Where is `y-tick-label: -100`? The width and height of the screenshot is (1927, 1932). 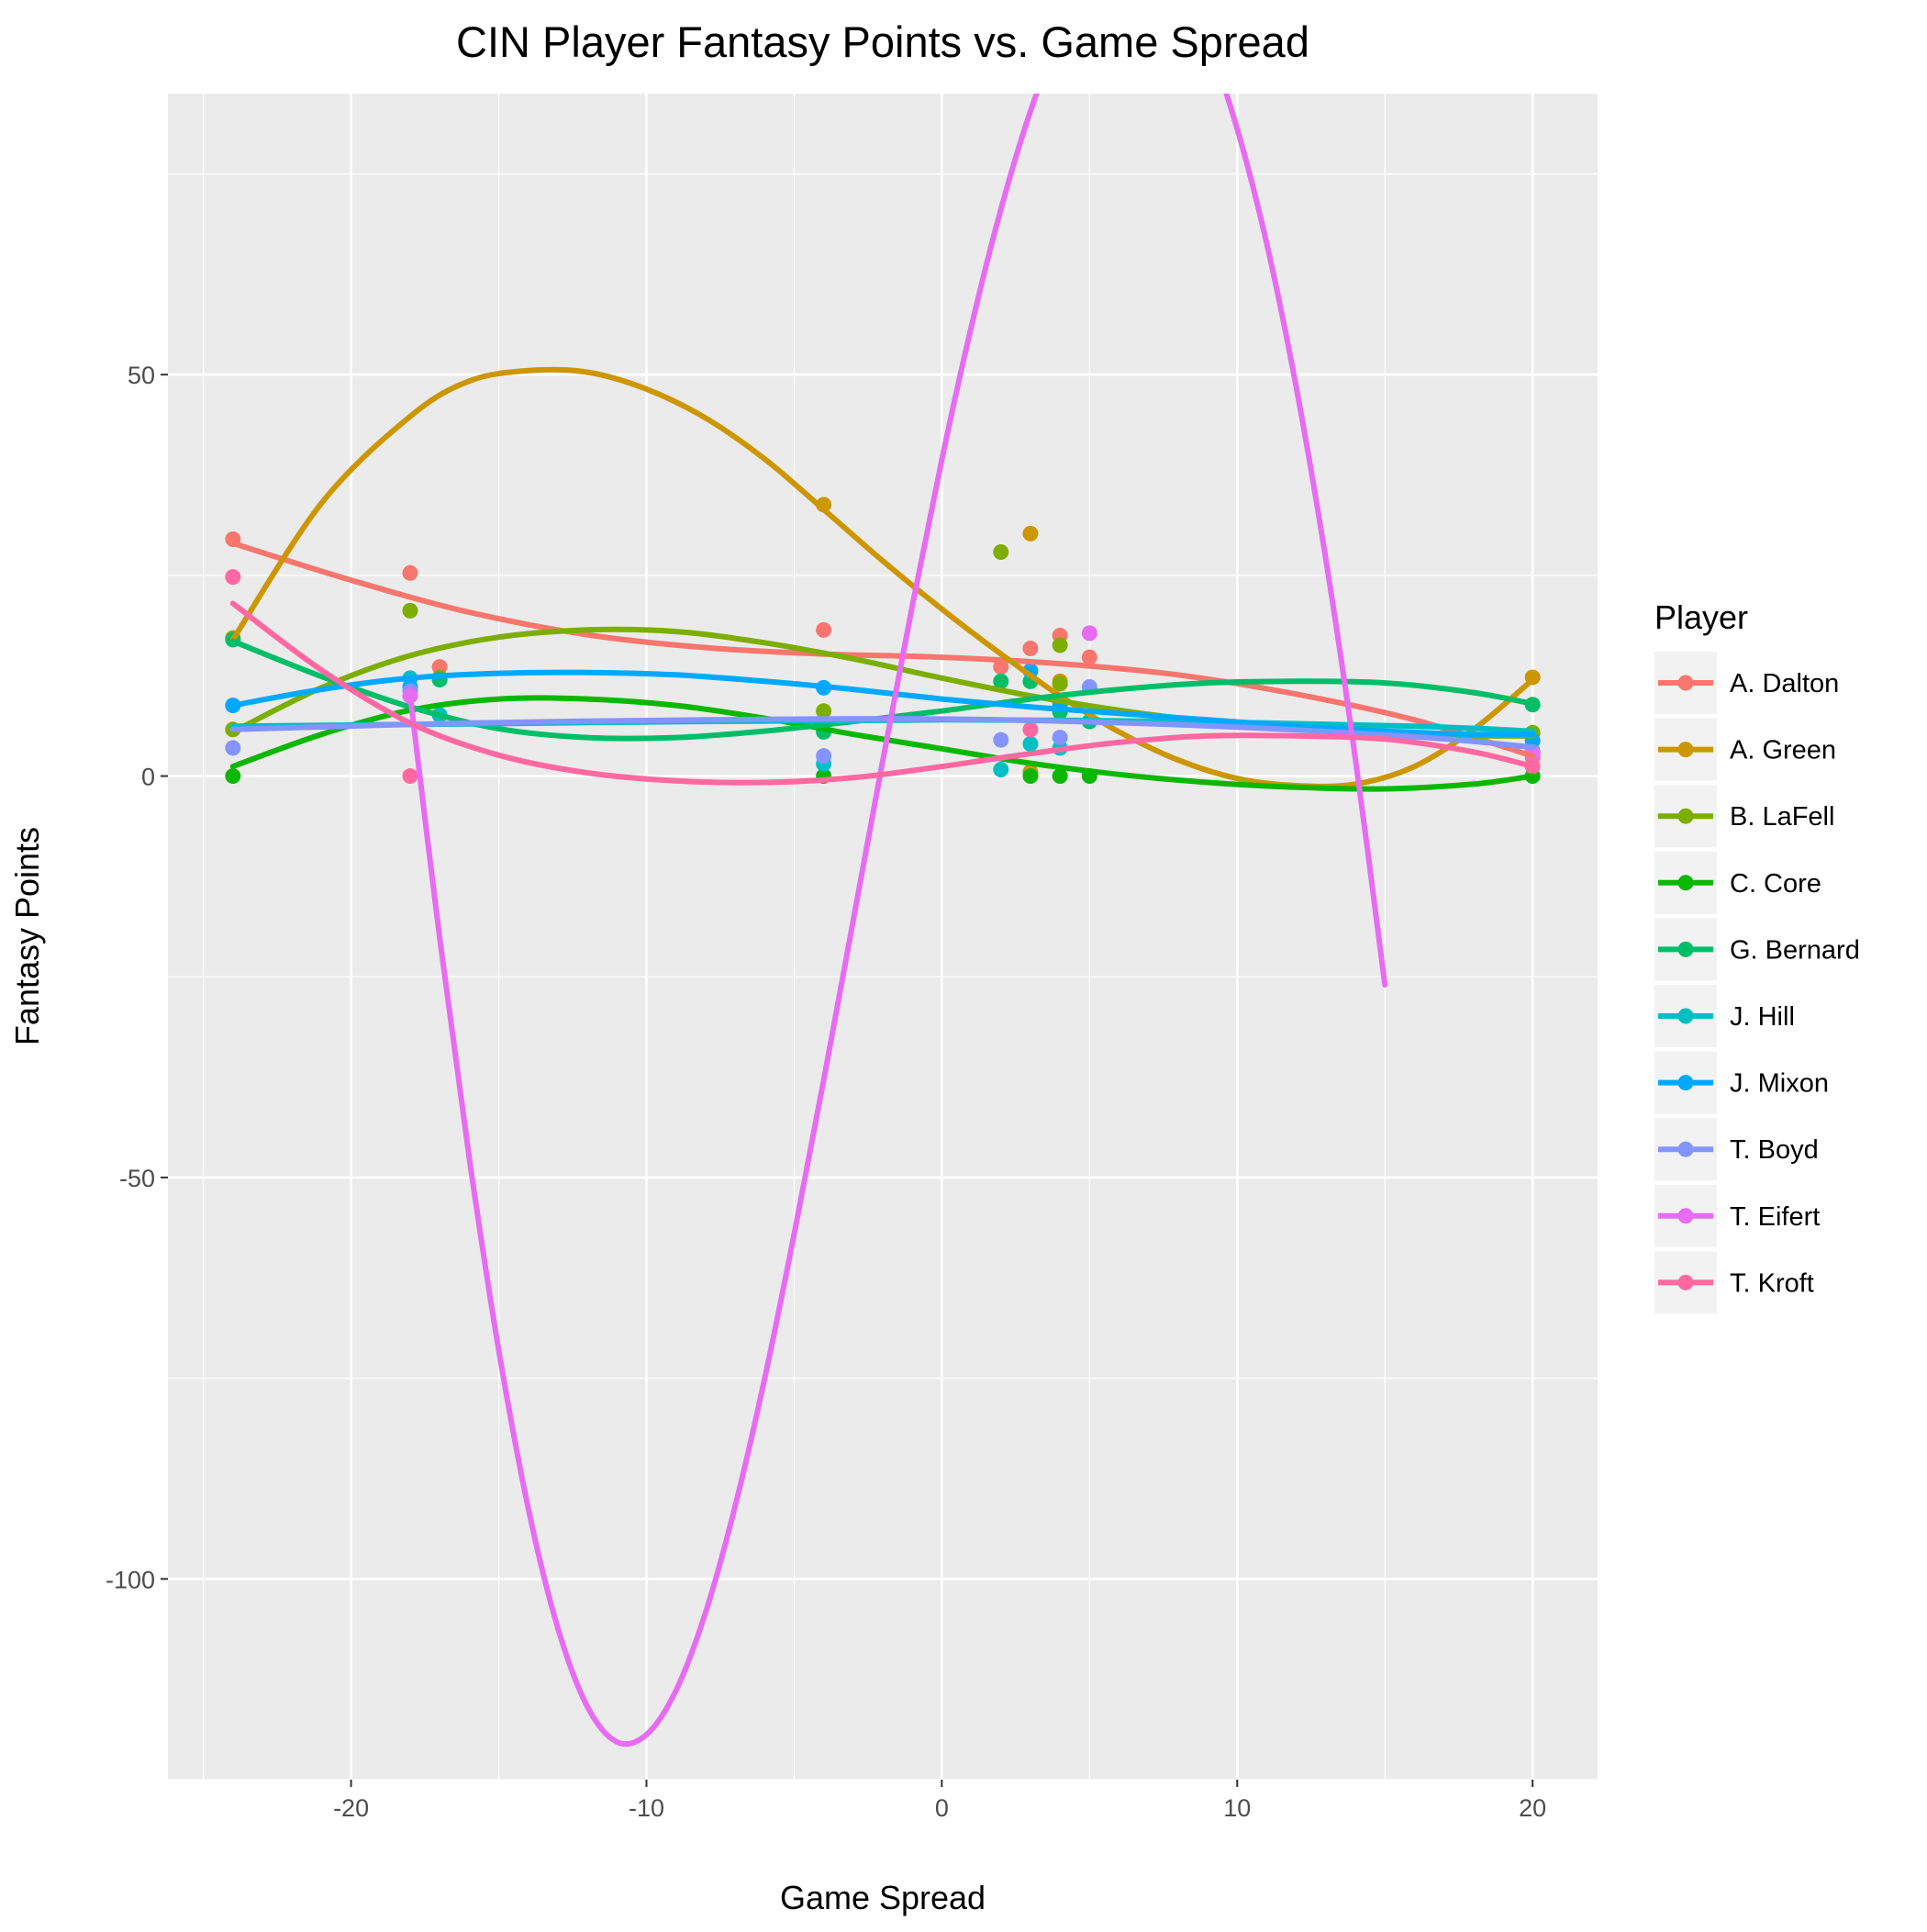
y-tick-label: -100 is located at coordinates (130, 1579).